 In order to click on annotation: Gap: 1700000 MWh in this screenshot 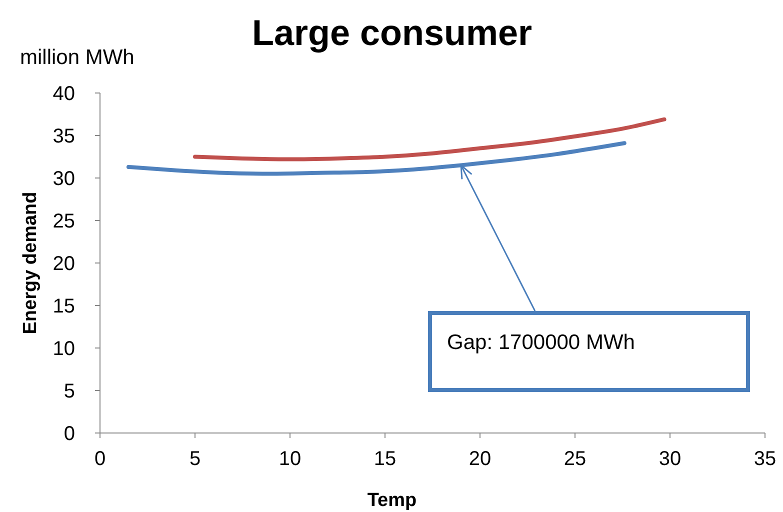, I will do `click(541, 342)`.